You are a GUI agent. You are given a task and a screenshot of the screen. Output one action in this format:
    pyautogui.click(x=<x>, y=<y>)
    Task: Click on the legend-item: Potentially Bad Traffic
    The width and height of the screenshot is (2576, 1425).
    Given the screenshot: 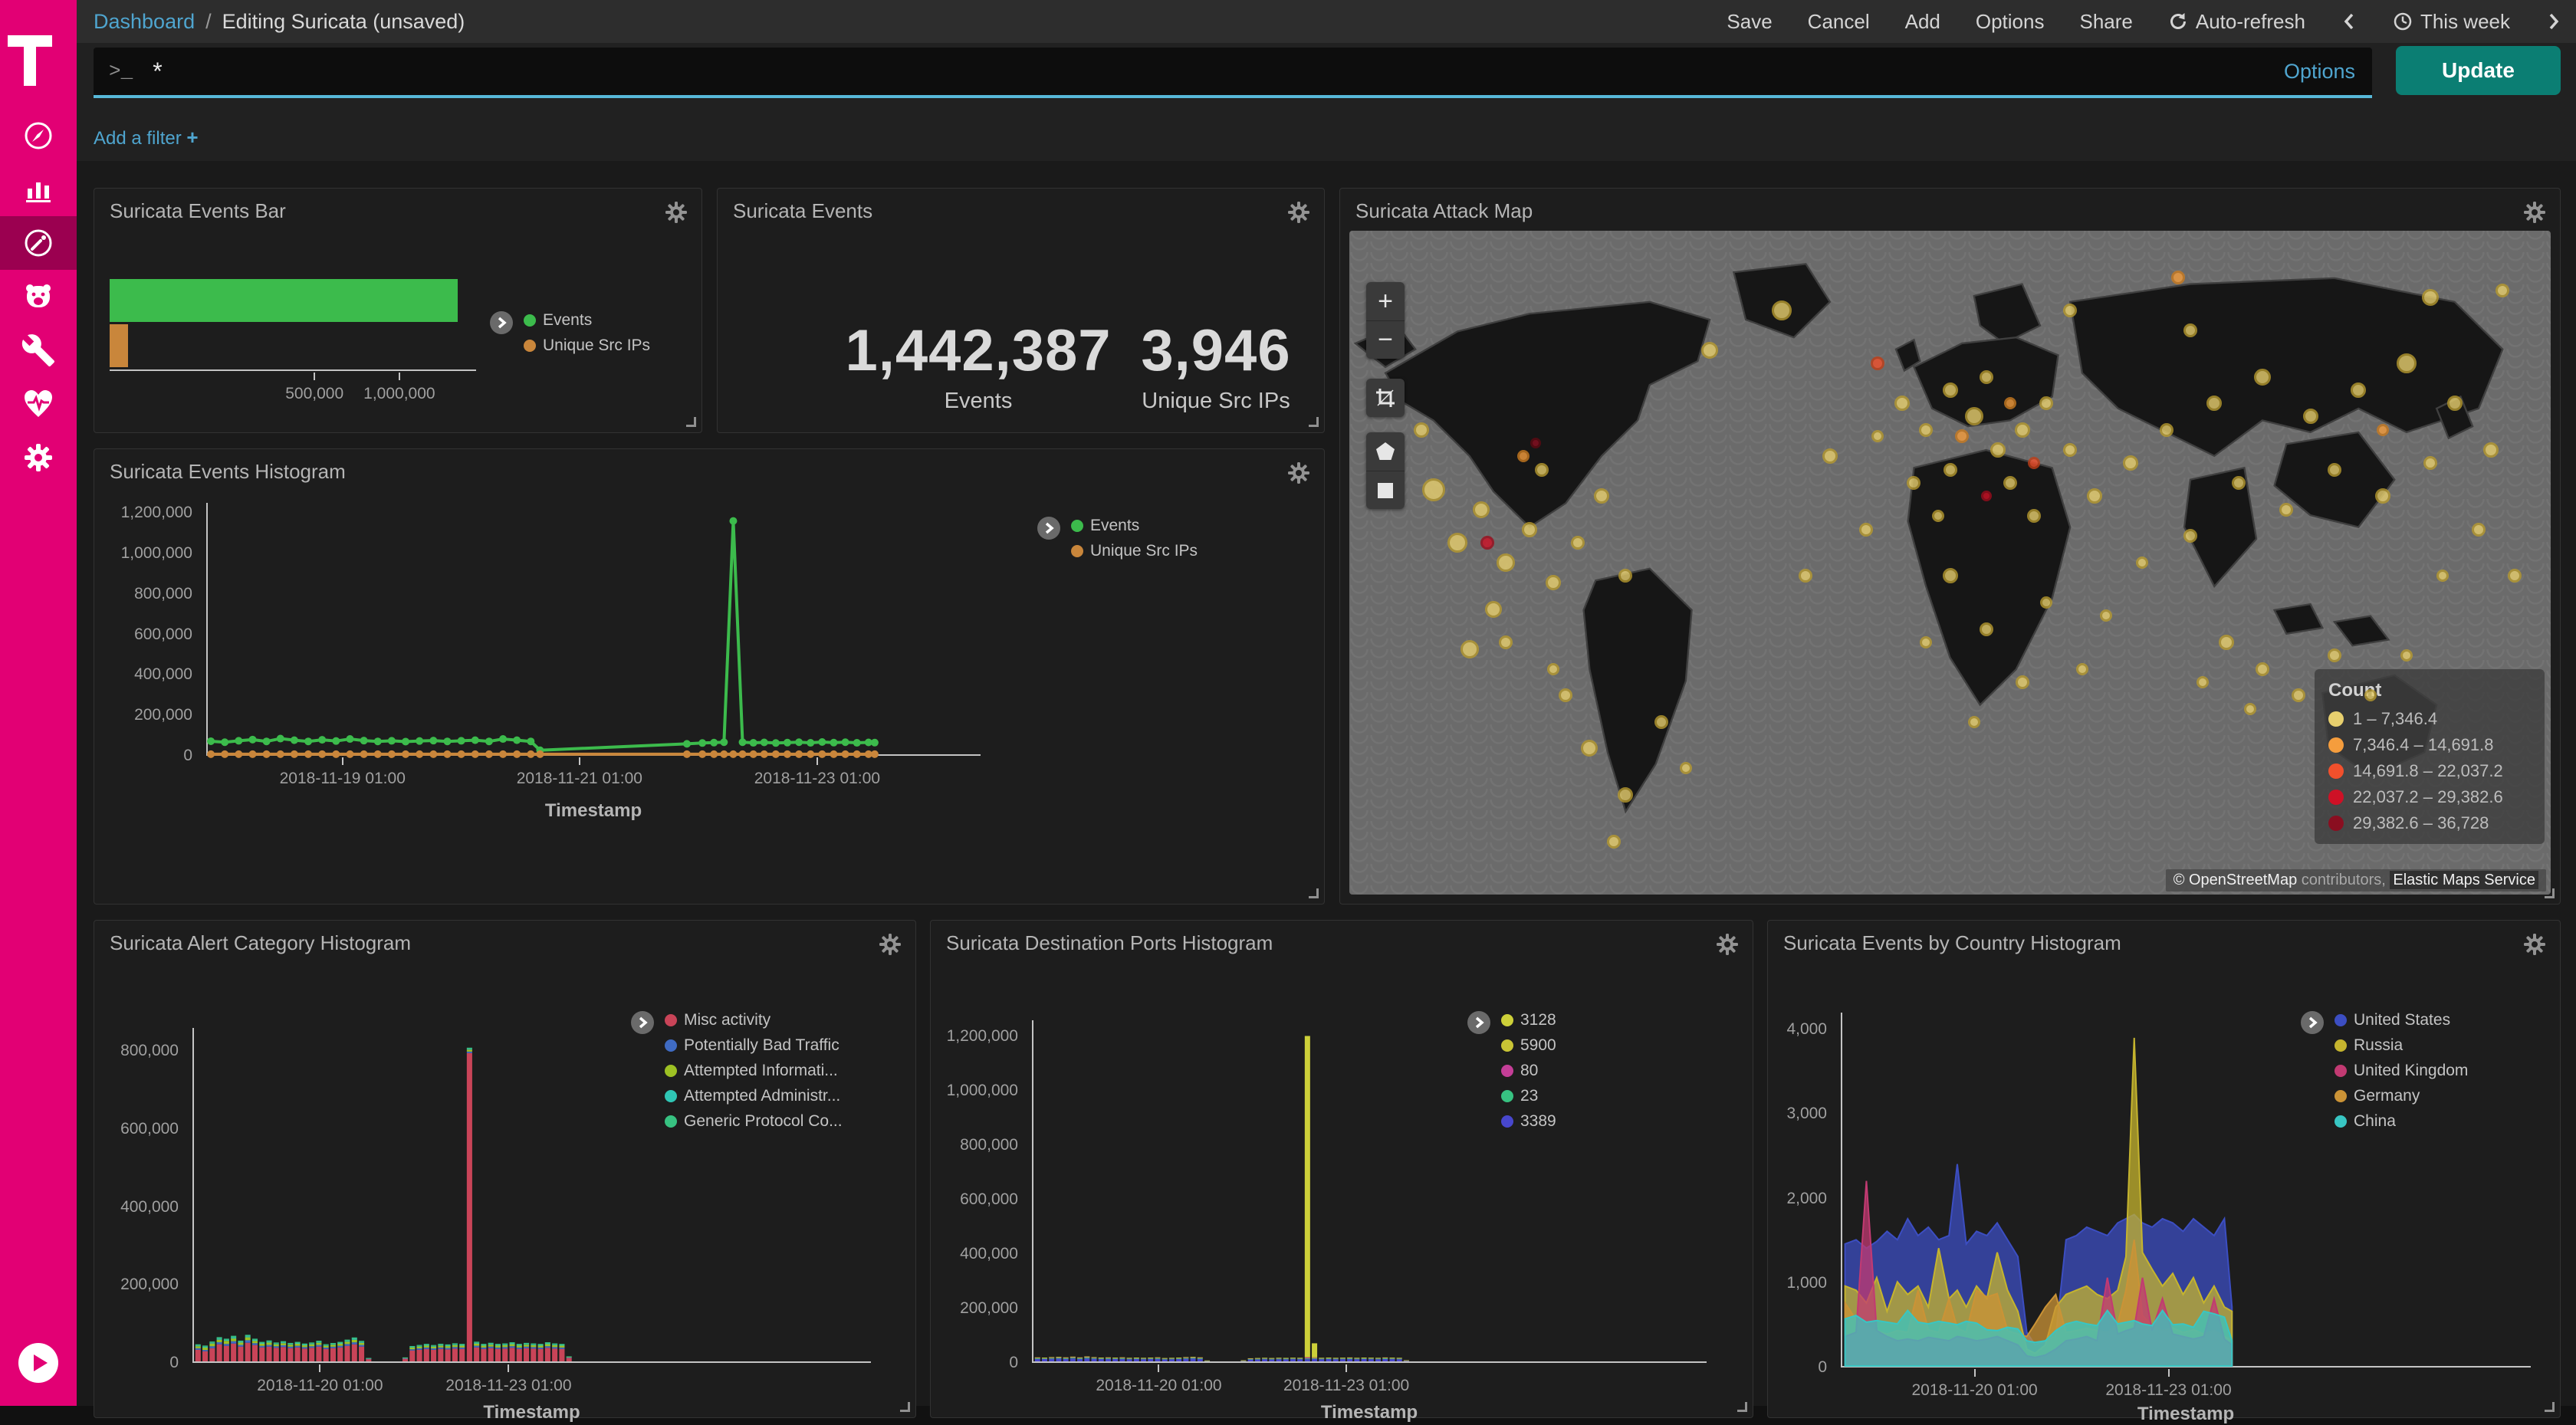 What is the action you would take?
    pyautogui.click(x=754, y=1045)
    